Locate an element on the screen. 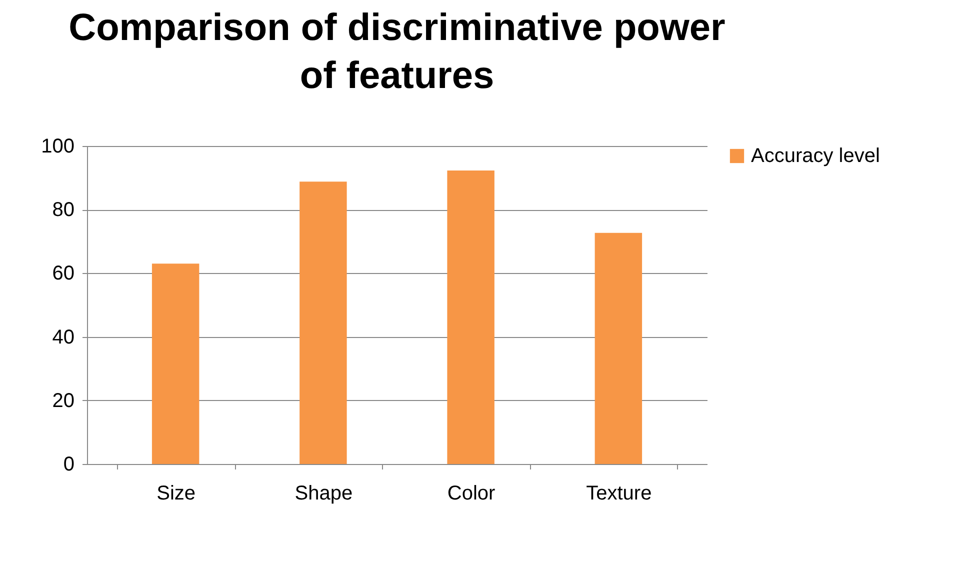 The width and height of the screenshot is (959, 580). text: of features is located at coordinates (397, 76).